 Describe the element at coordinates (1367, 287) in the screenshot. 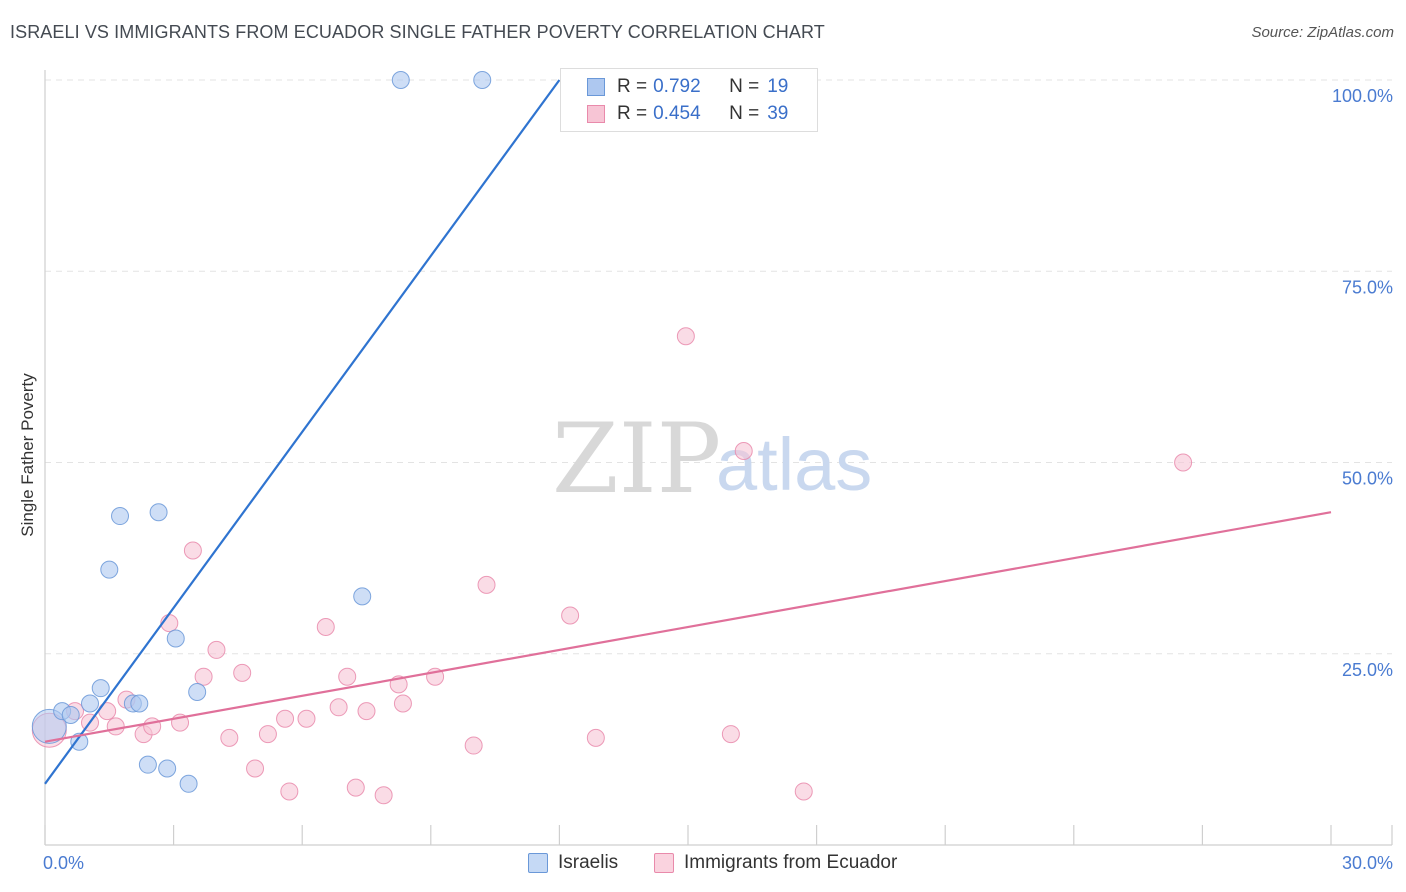

I see `y-tick-label: 75.0%` at that location.